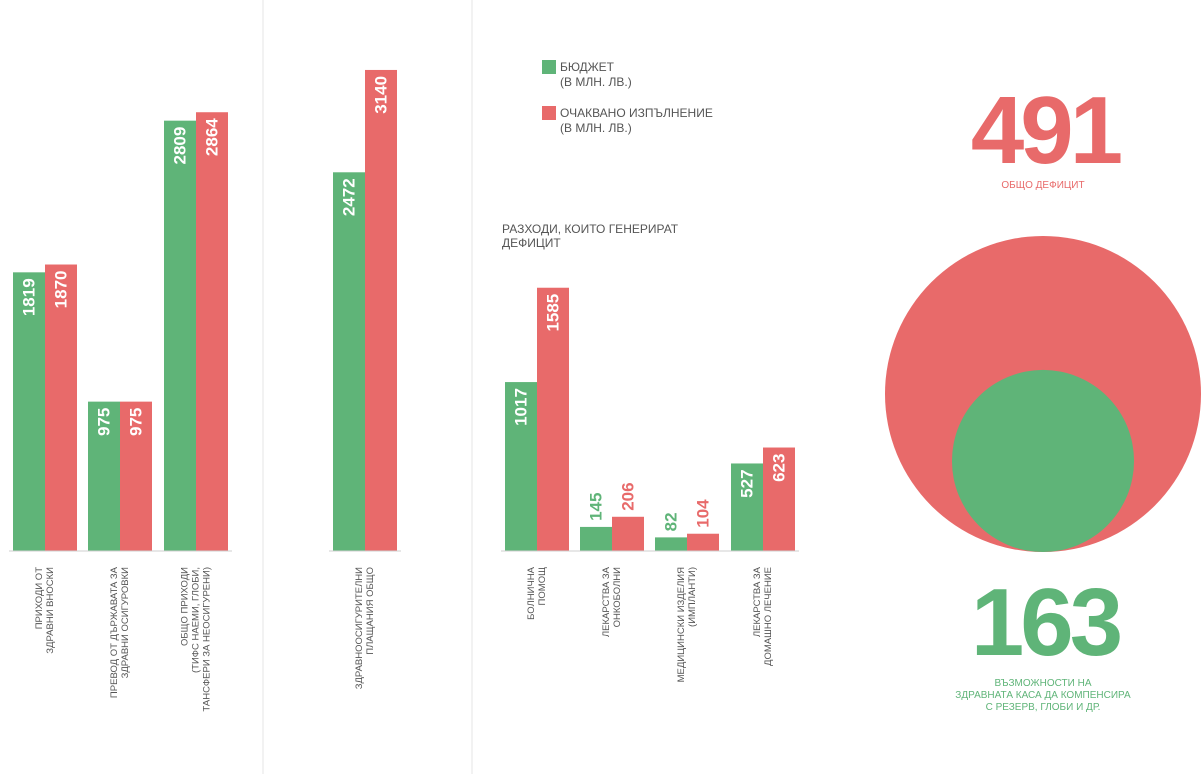  What do you see at coordinates (381, 95) in the screenshot?
I see `data-label: 3140` at bounding box center [381, 95].